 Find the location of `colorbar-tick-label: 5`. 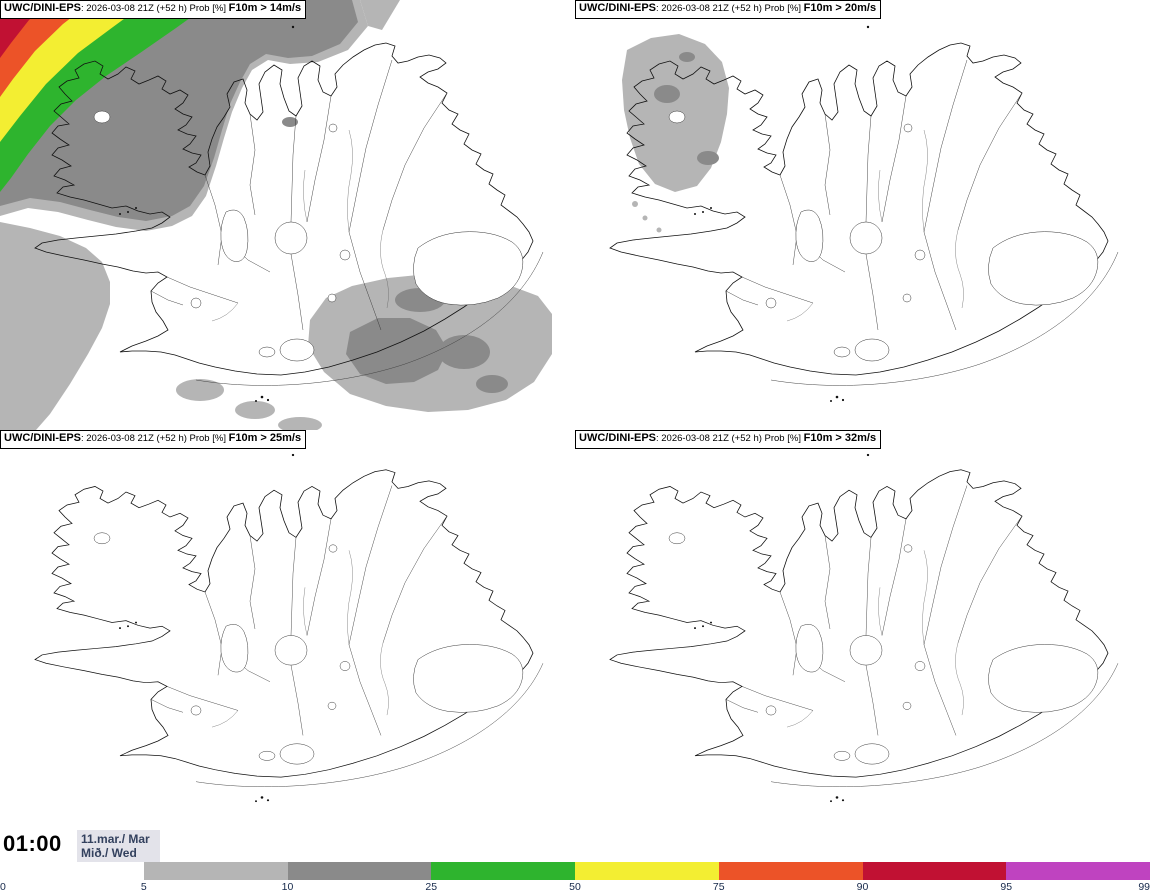

colorbar-tick-label: 5 is located at coordinates (143, 887).